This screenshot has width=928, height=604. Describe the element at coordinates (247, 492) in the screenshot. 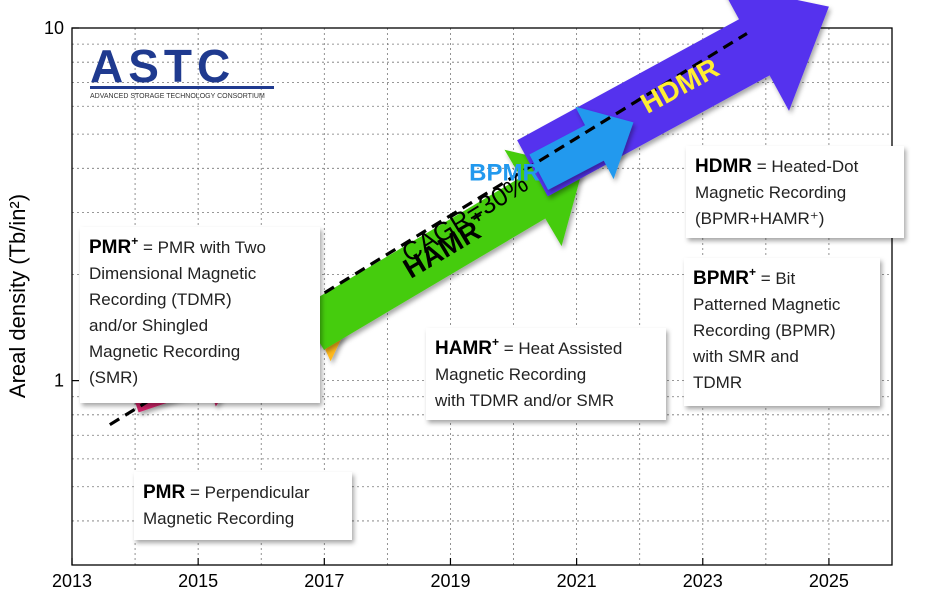

I see `annotation-text: = Perpendicular` at that location.